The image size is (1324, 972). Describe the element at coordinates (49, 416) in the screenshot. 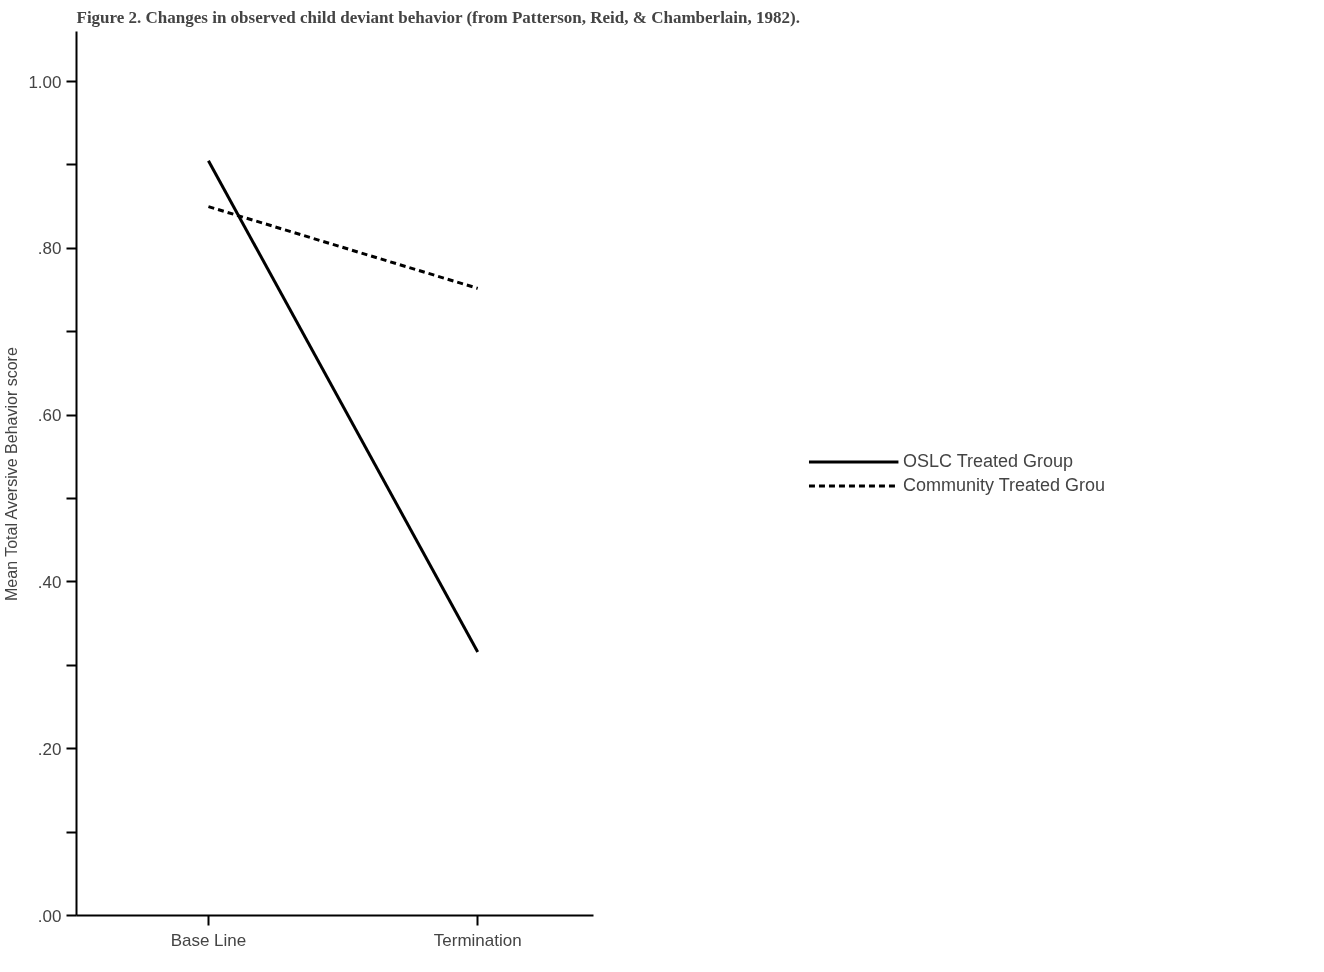

I see `y-tick-label: .60` at that location.